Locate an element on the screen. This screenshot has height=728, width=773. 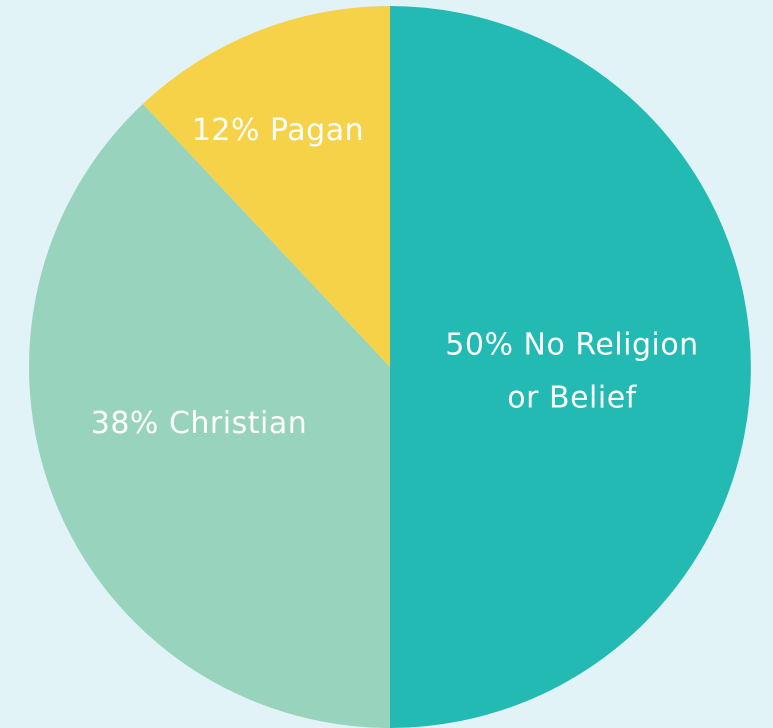
pie-label-12pct-pagan: 12% Pagan is located at coordinates (278, 130).